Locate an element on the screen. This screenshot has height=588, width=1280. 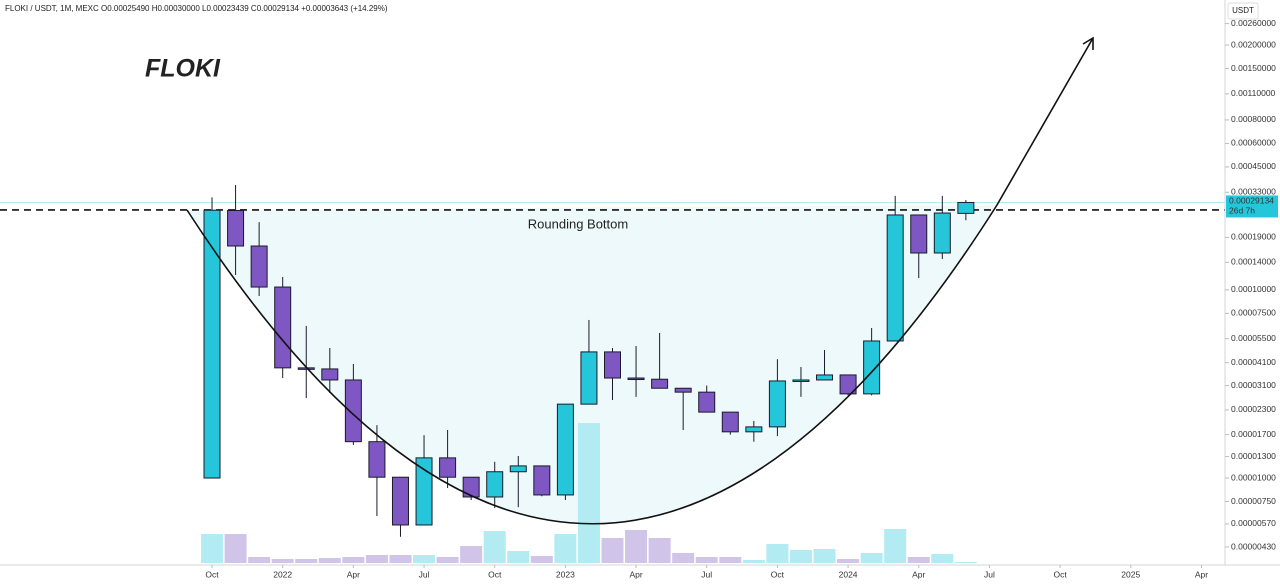
y-tick-label: 0.00150000 is located at coordinates (1253, 68).